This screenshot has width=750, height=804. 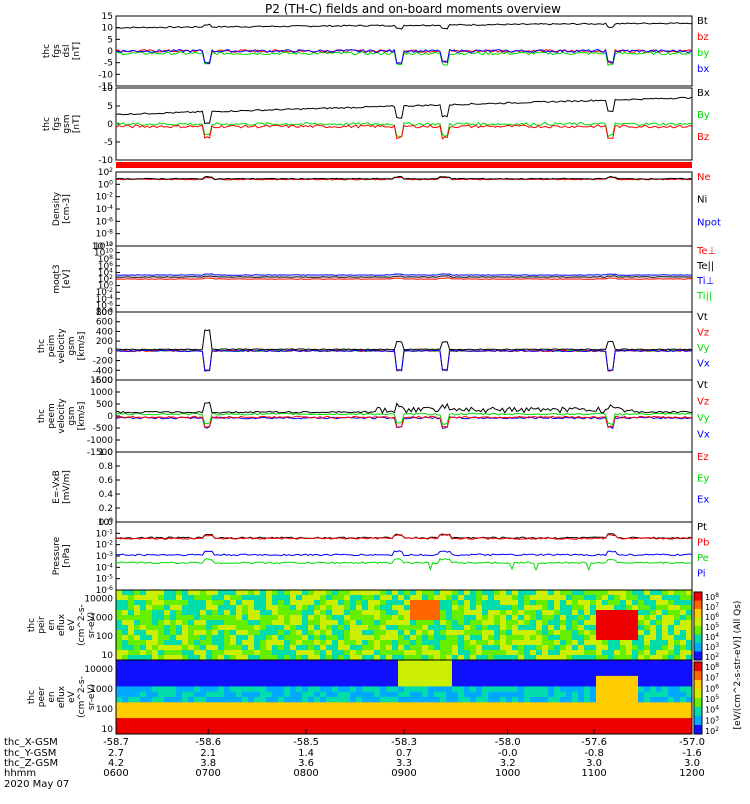 What do you see at coordinates (116, 763) in the screenshot?
I see `x-tick-label: 4.2` at bounding box center [116, 763].